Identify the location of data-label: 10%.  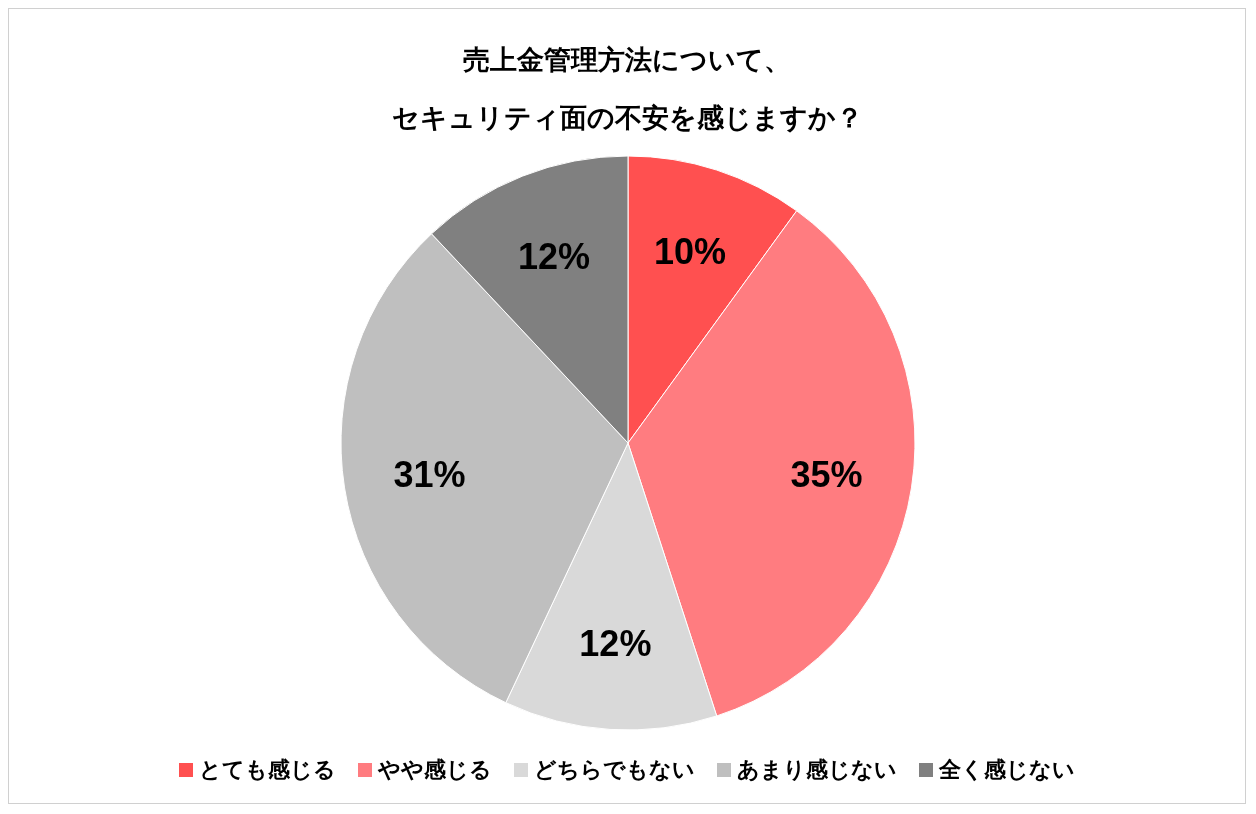
(690, 252).